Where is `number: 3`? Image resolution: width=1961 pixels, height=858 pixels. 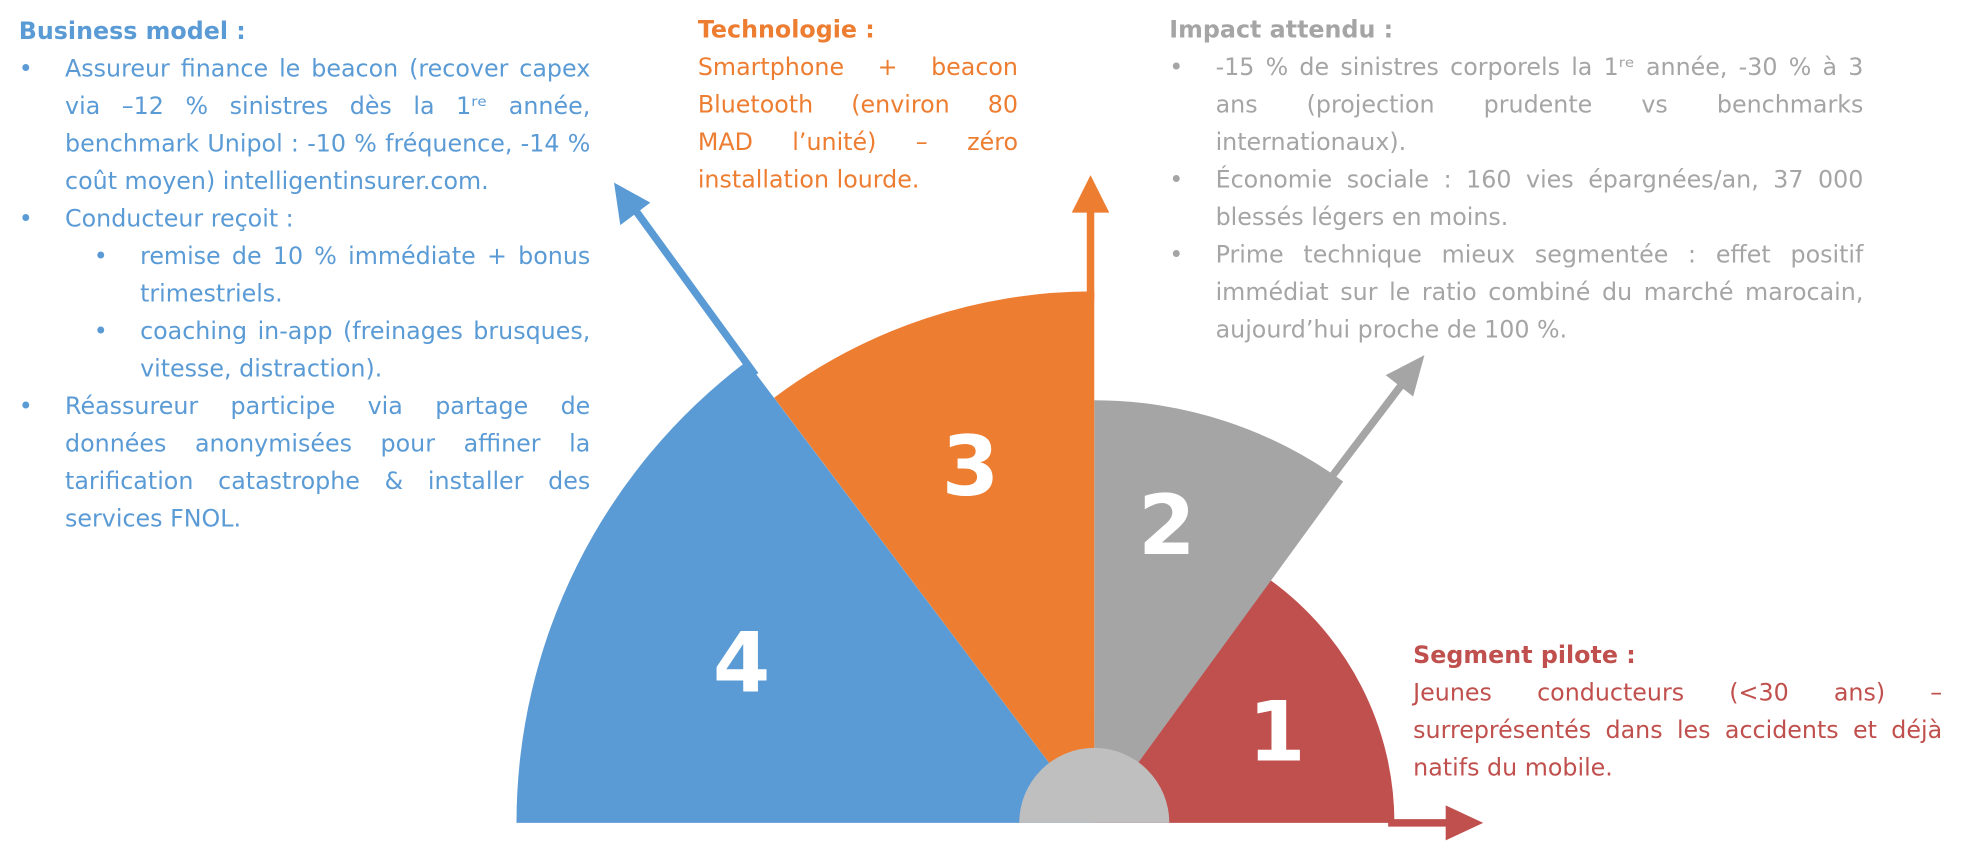 number: 3 is located at coordinates (970, 467).